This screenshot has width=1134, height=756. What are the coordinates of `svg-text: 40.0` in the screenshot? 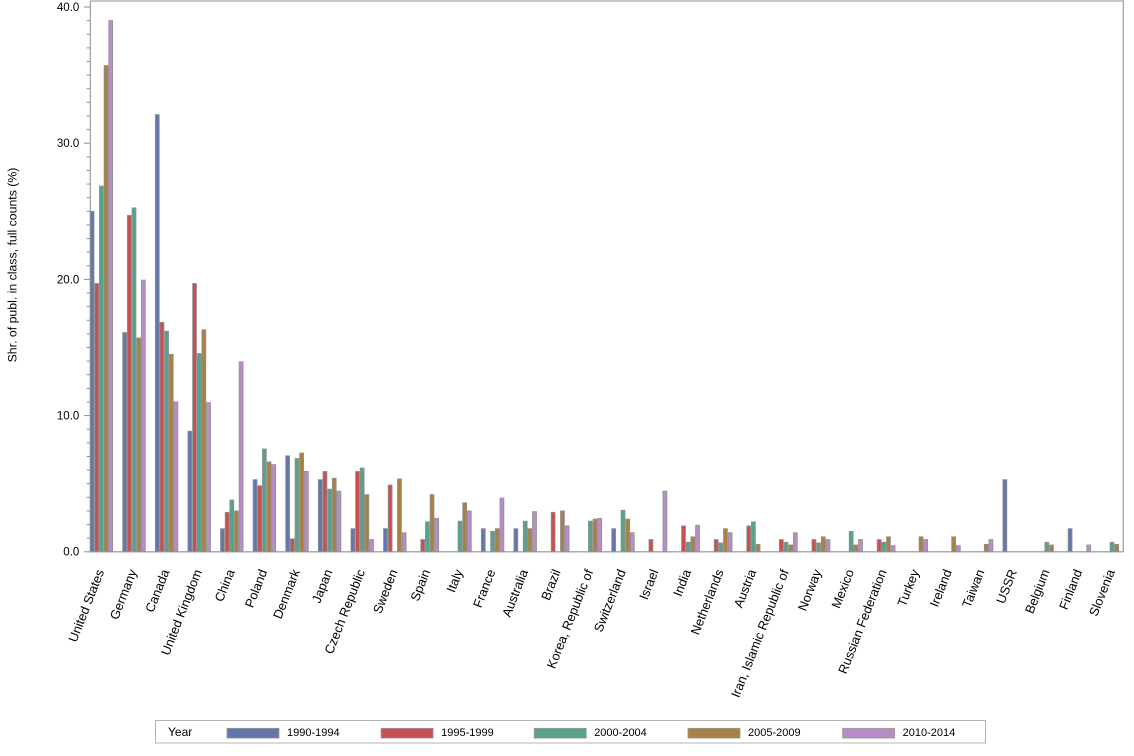 It's located at (68, 8).